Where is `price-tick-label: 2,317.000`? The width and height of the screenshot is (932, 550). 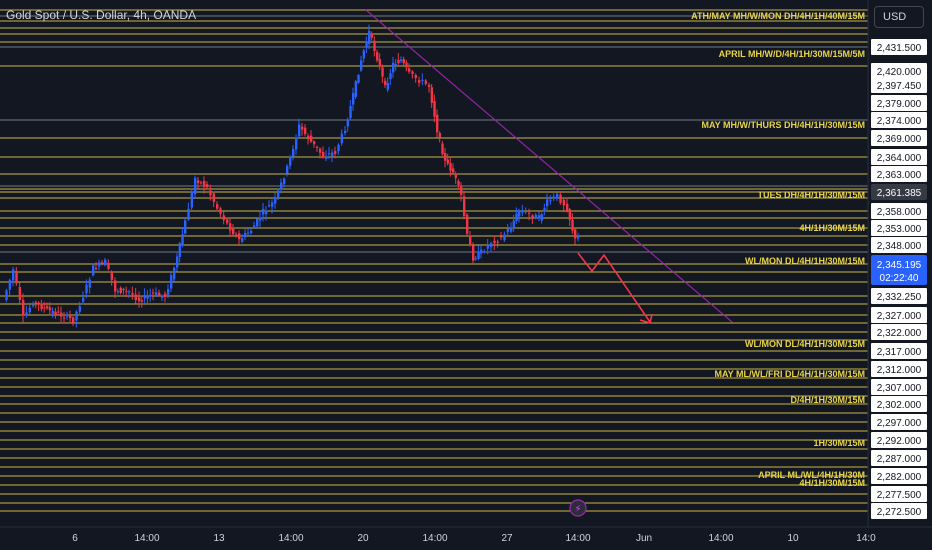
price-tick-label: 2,317.000 is located at coordinates (899, 352).